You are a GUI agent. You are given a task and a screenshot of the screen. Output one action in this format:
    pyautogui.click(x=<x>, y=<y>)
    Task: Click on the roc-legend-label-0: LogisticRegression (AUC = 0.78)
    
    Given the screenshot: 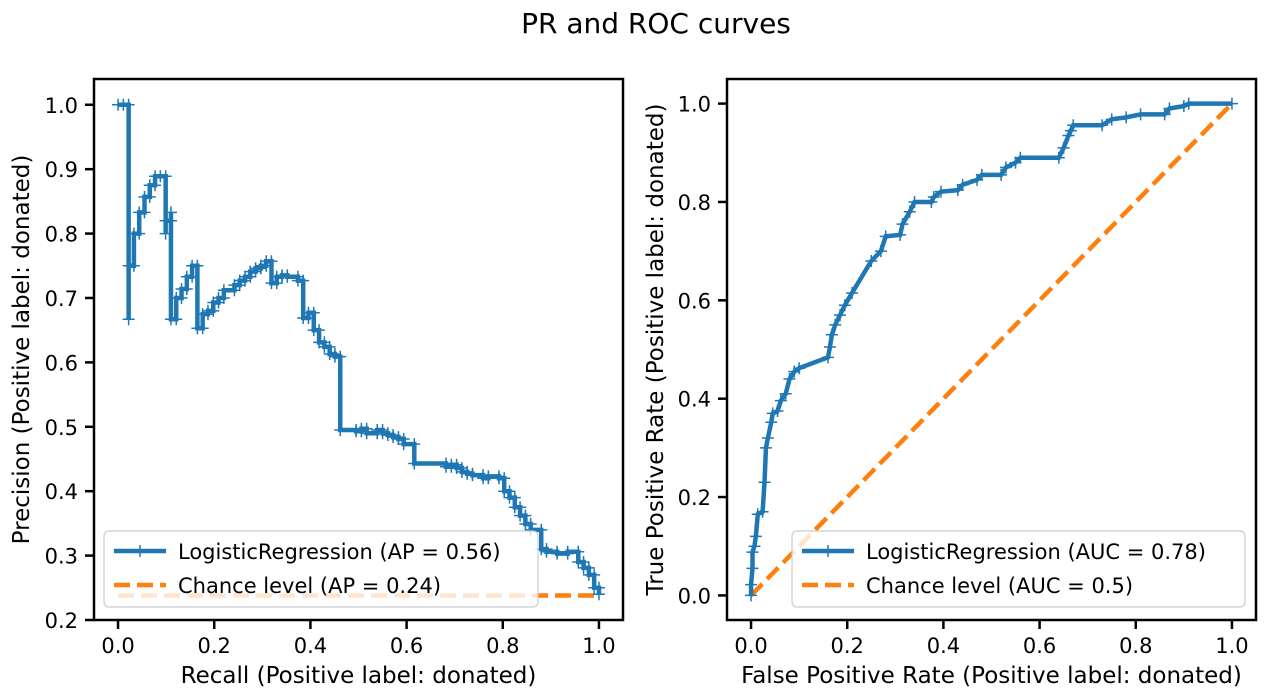 What is the action you would take?
    pyautogui.click(x=1036, y=552)
    